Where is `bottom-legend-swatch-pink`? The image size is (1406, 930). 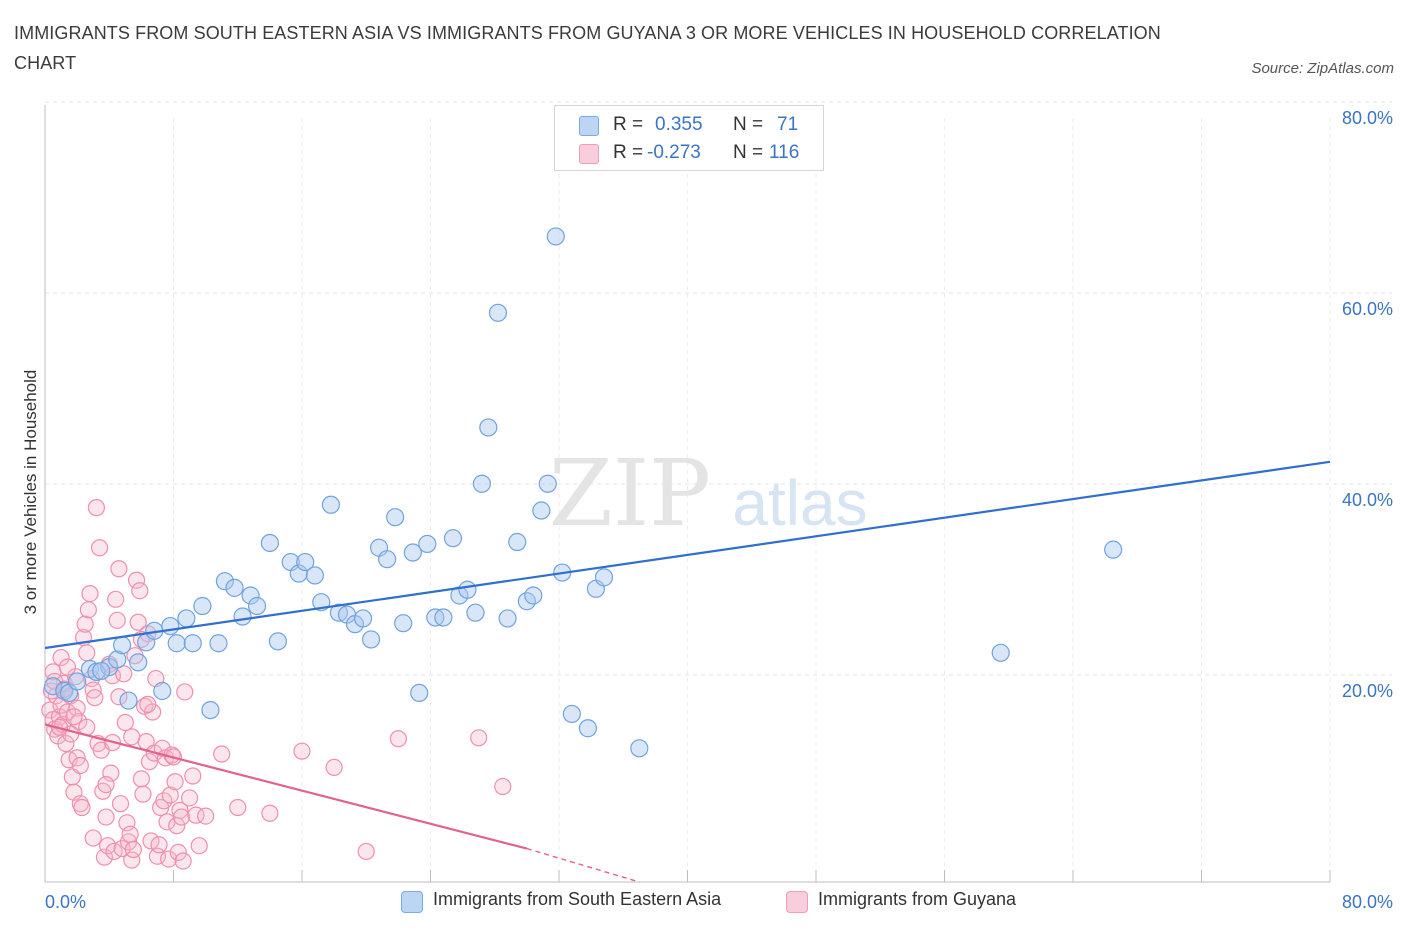 bottom-legend-swatch-pink is located at coordinates (797, 902).